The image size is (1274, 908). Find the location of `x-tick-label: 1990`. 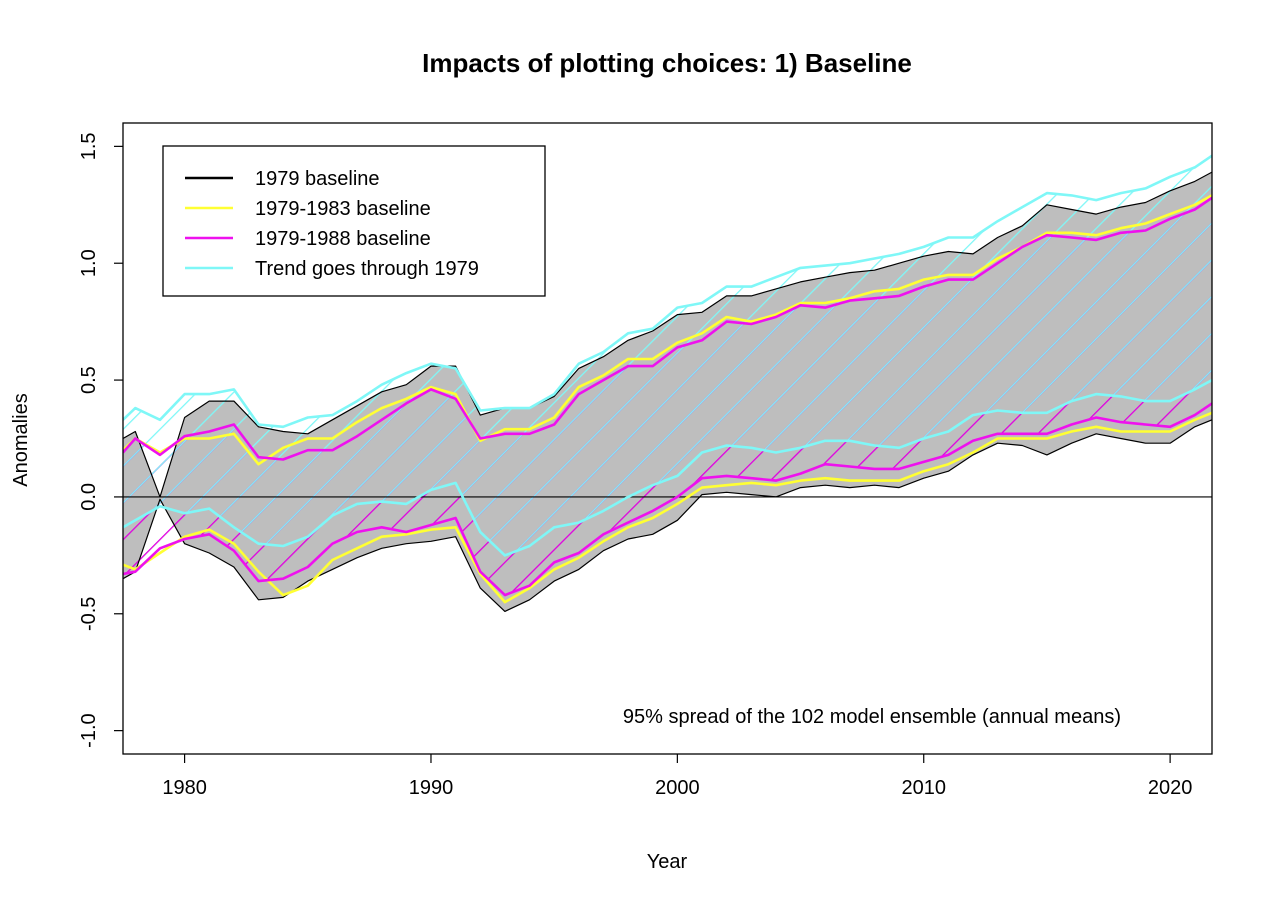

x-tick-label: 1990 is located at coordinates (431, 788).